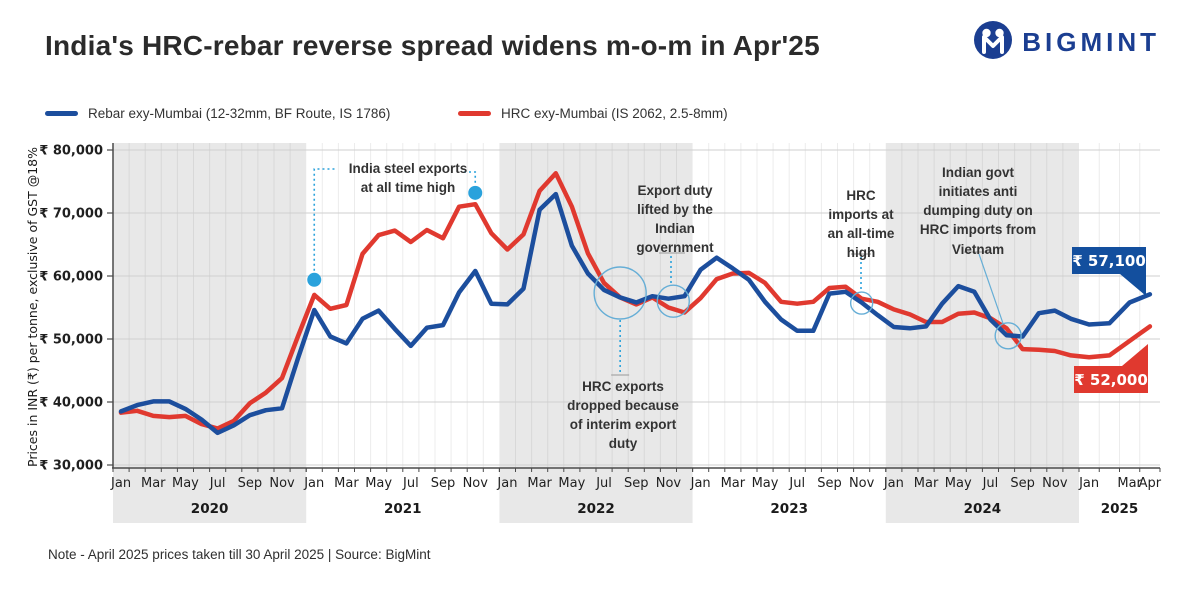  What do you see at coordinates (614, 113) in the screenshot?
I see `legend-label-hrc: HRC exy-Mumbai (IS 2062, 2.5-8mm)` at bounding box center [614, 113].